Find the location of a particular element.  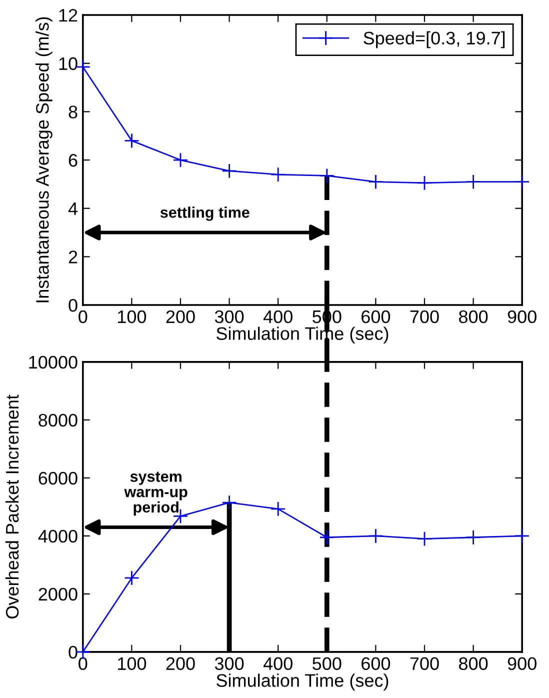

y-tick-label: 10000 is located at coordinates (53, 362).